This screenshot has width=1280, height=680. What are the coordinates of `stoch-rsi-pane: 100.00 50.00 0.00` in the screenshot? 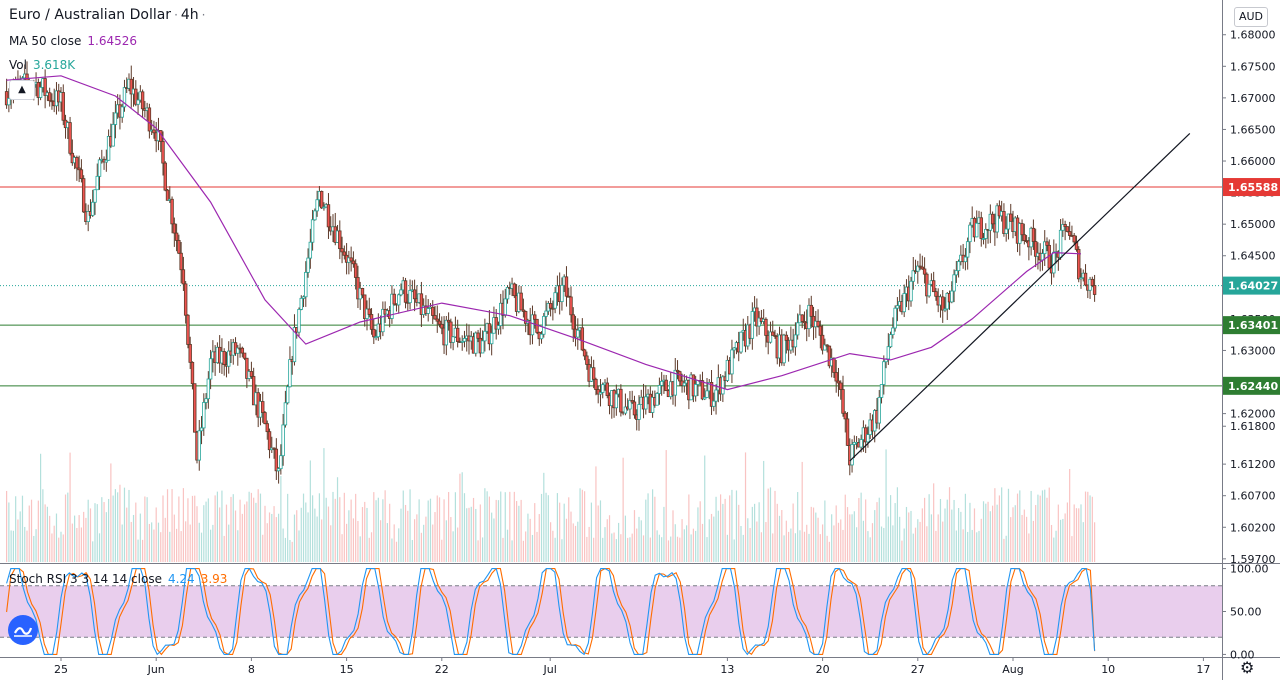 It's located at (634, 612).